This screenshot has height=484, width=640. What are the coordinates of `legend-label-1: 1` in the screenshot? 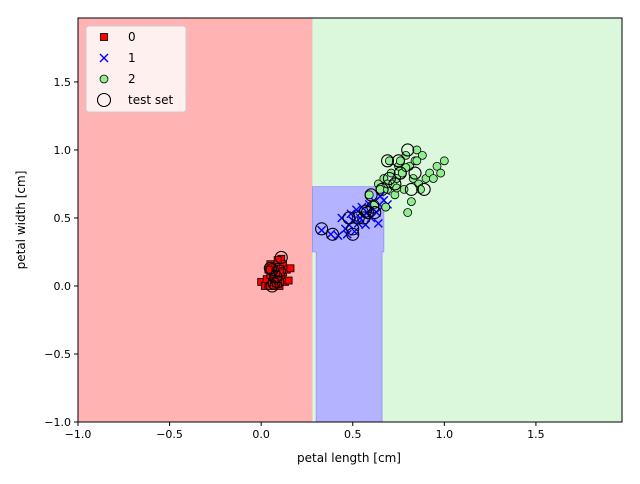 It's located at (132, 58).